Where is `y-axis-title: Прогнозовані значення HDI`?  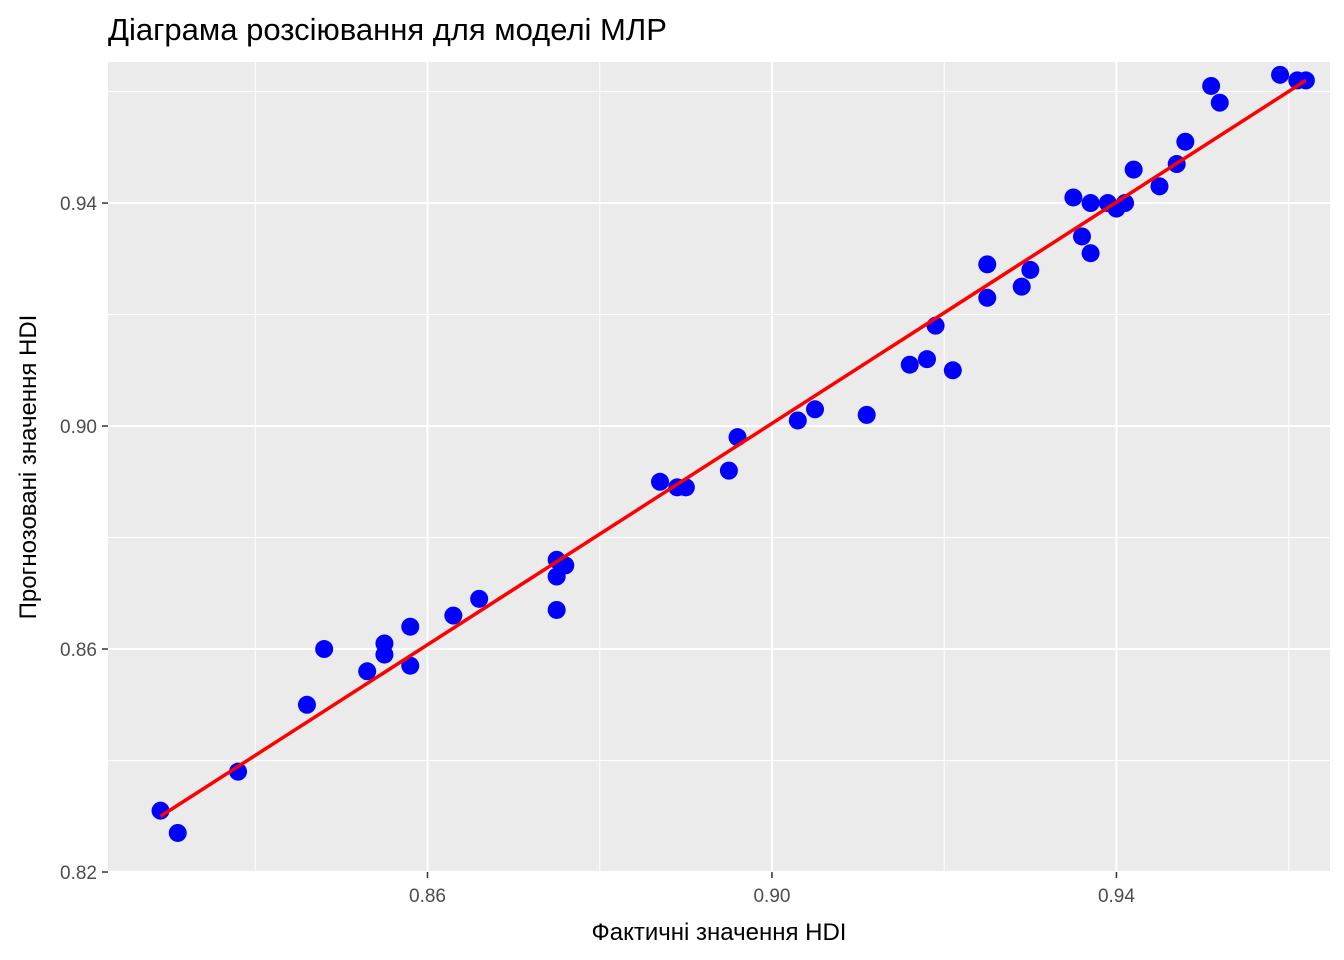
y-axis-title: Прогнозовані значення HDI is located at coordinates (28, 467).